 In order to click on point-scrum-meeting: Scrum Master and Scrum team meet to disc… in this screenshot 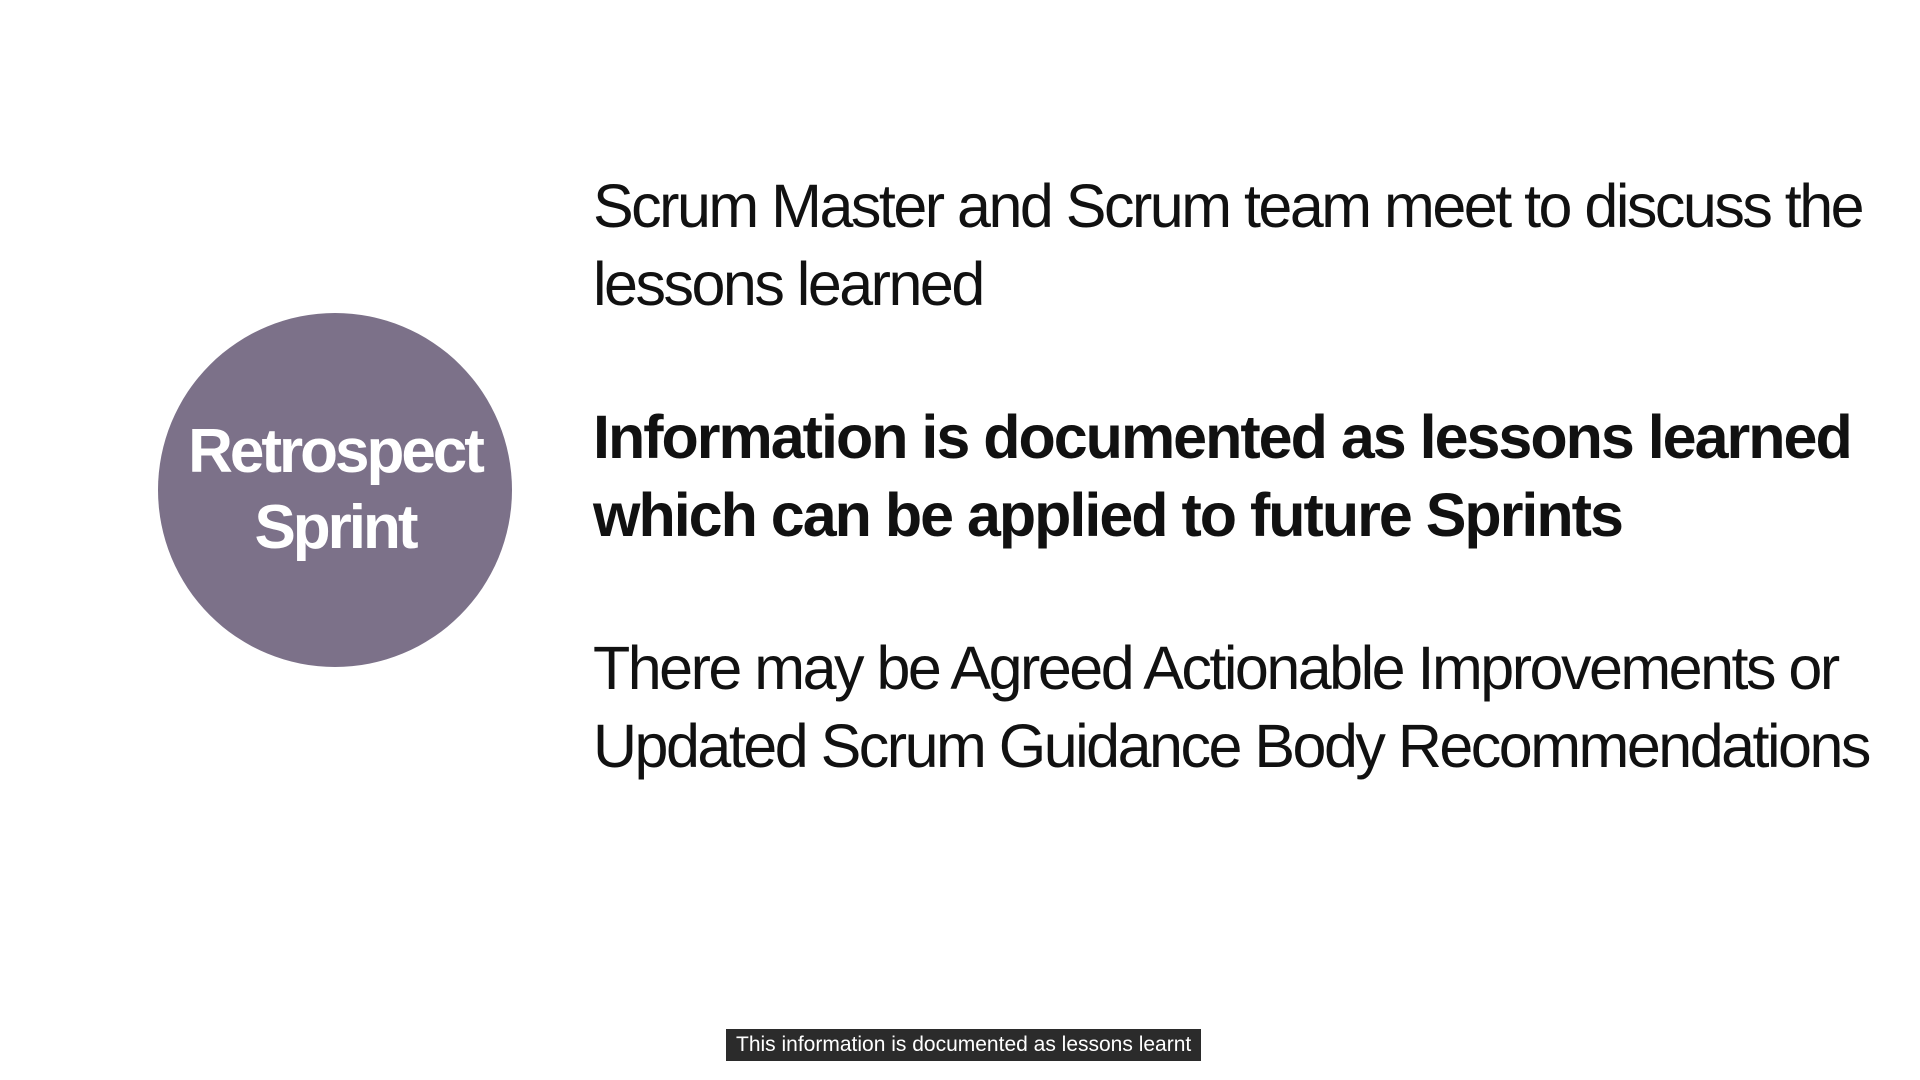, I will do `click(1229, 245)`.